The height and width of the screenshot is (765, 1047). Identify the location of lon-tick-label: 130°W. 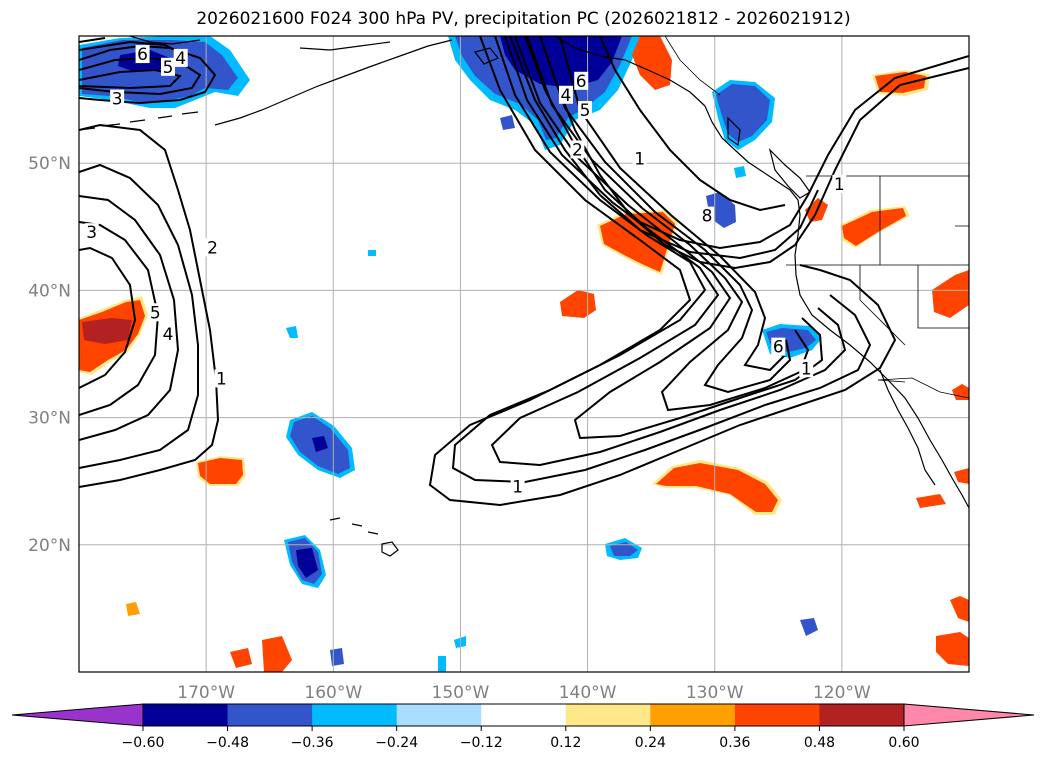
(715, 693).